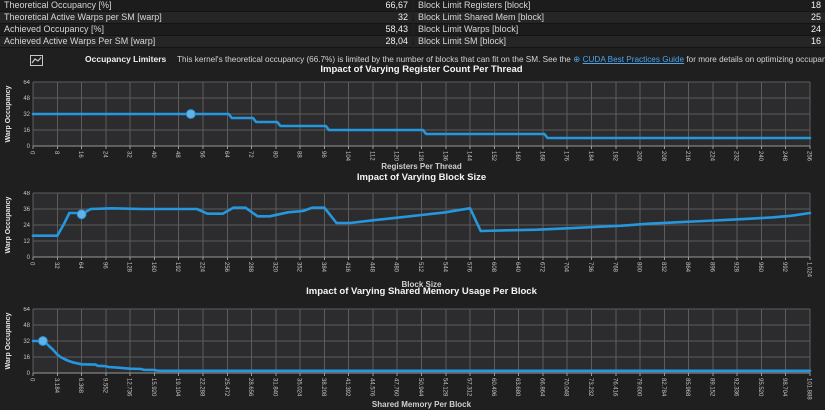  Describe the element at coordinates (619, 18) in the screenshot. I see `metric-row: Block Limit Shared Mem [block] 25` at that location.